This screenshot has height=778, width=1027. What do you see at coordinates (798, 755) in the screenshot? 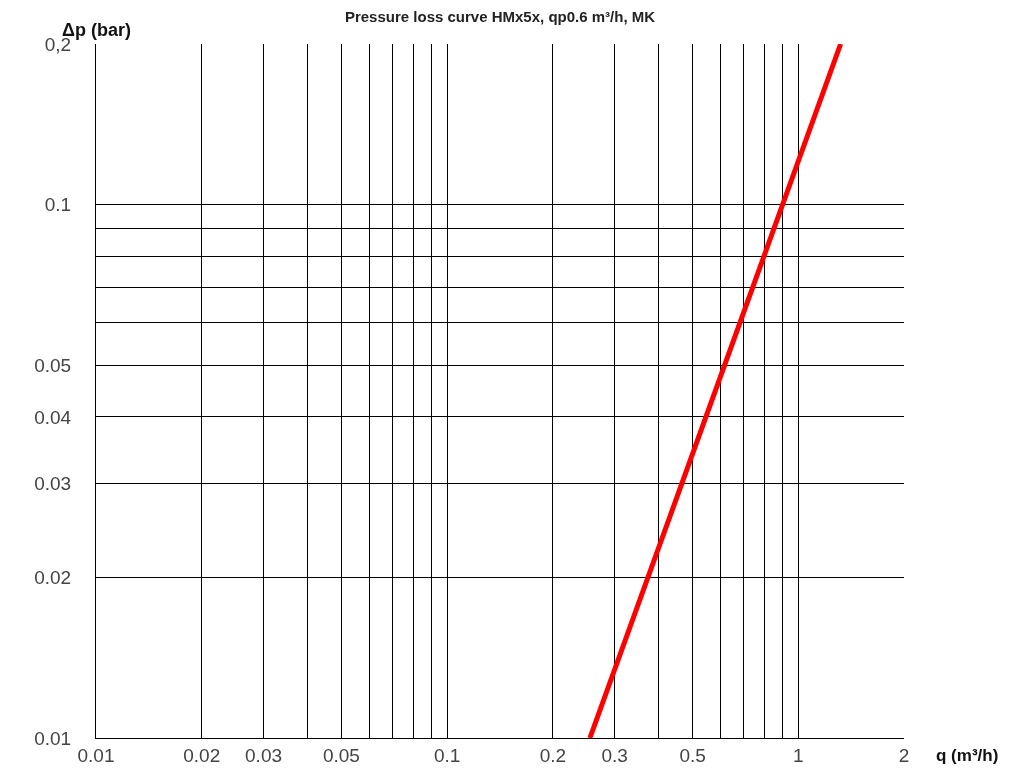
I see `x-tick-label: 1` at bounding box center [798, 755].